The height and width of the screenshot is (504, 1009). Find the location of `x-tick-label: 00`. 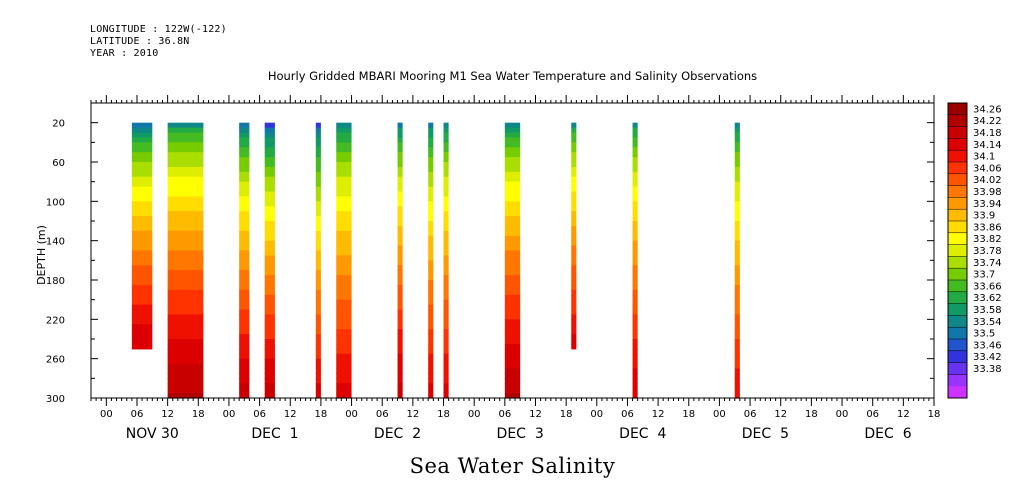

x-tick-label: 00 is located at coordinates (351, 414).